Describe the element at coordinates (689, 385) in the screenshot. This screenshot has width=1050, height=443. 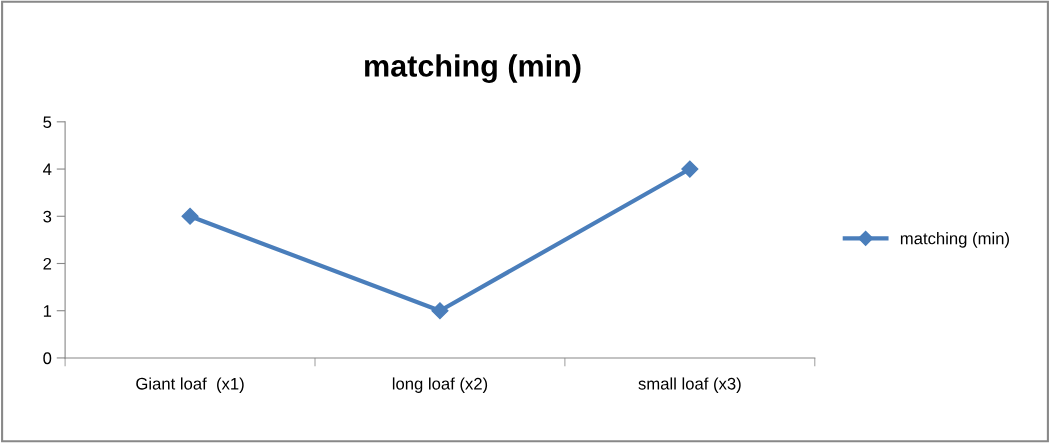
I see `x-tick-label: small loaf (x3)` at that location.